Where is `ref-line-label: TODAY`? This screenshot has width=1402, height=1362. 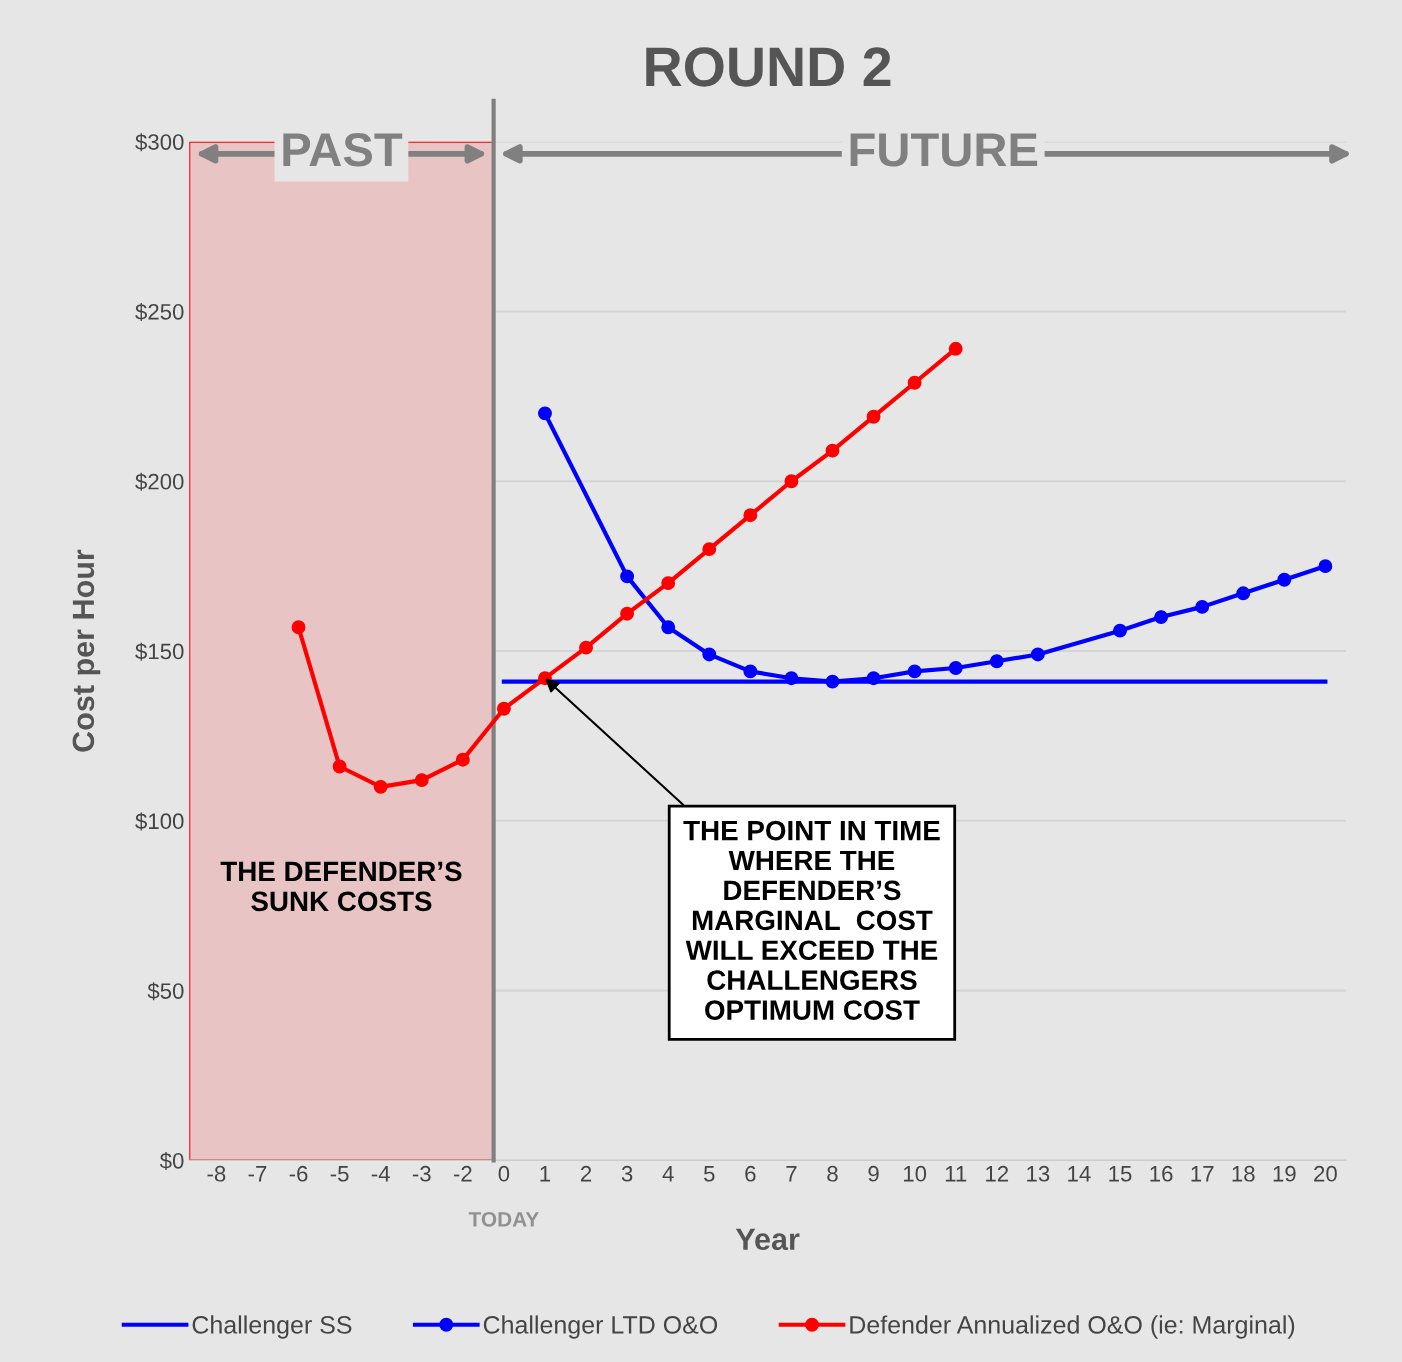
ref-line-label: TODAY is located at coordinates (503, 1219).